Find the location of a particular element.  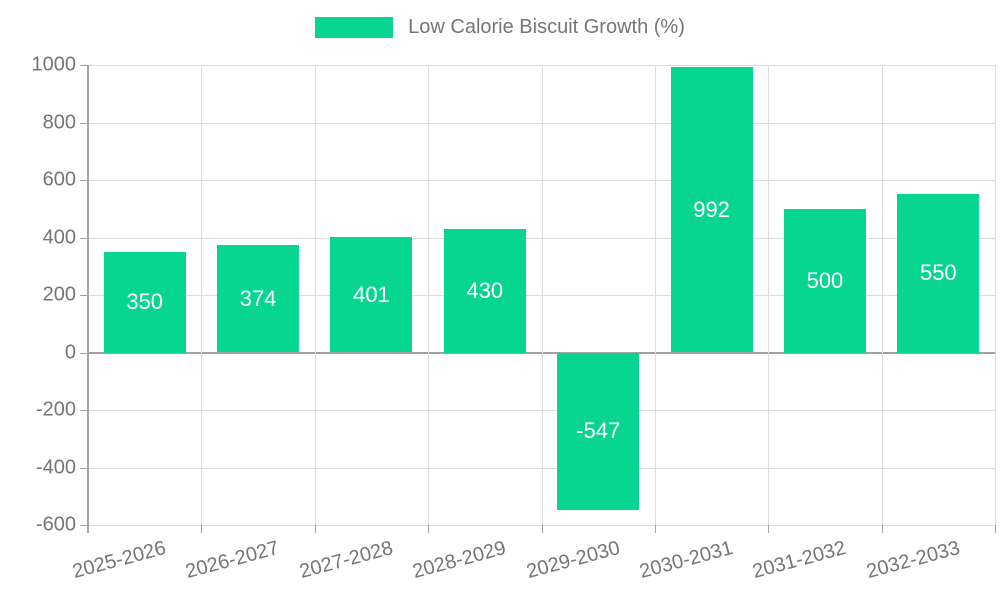

x-axis-tick-label: 2027-2028 is located at coordinates (346, 560).